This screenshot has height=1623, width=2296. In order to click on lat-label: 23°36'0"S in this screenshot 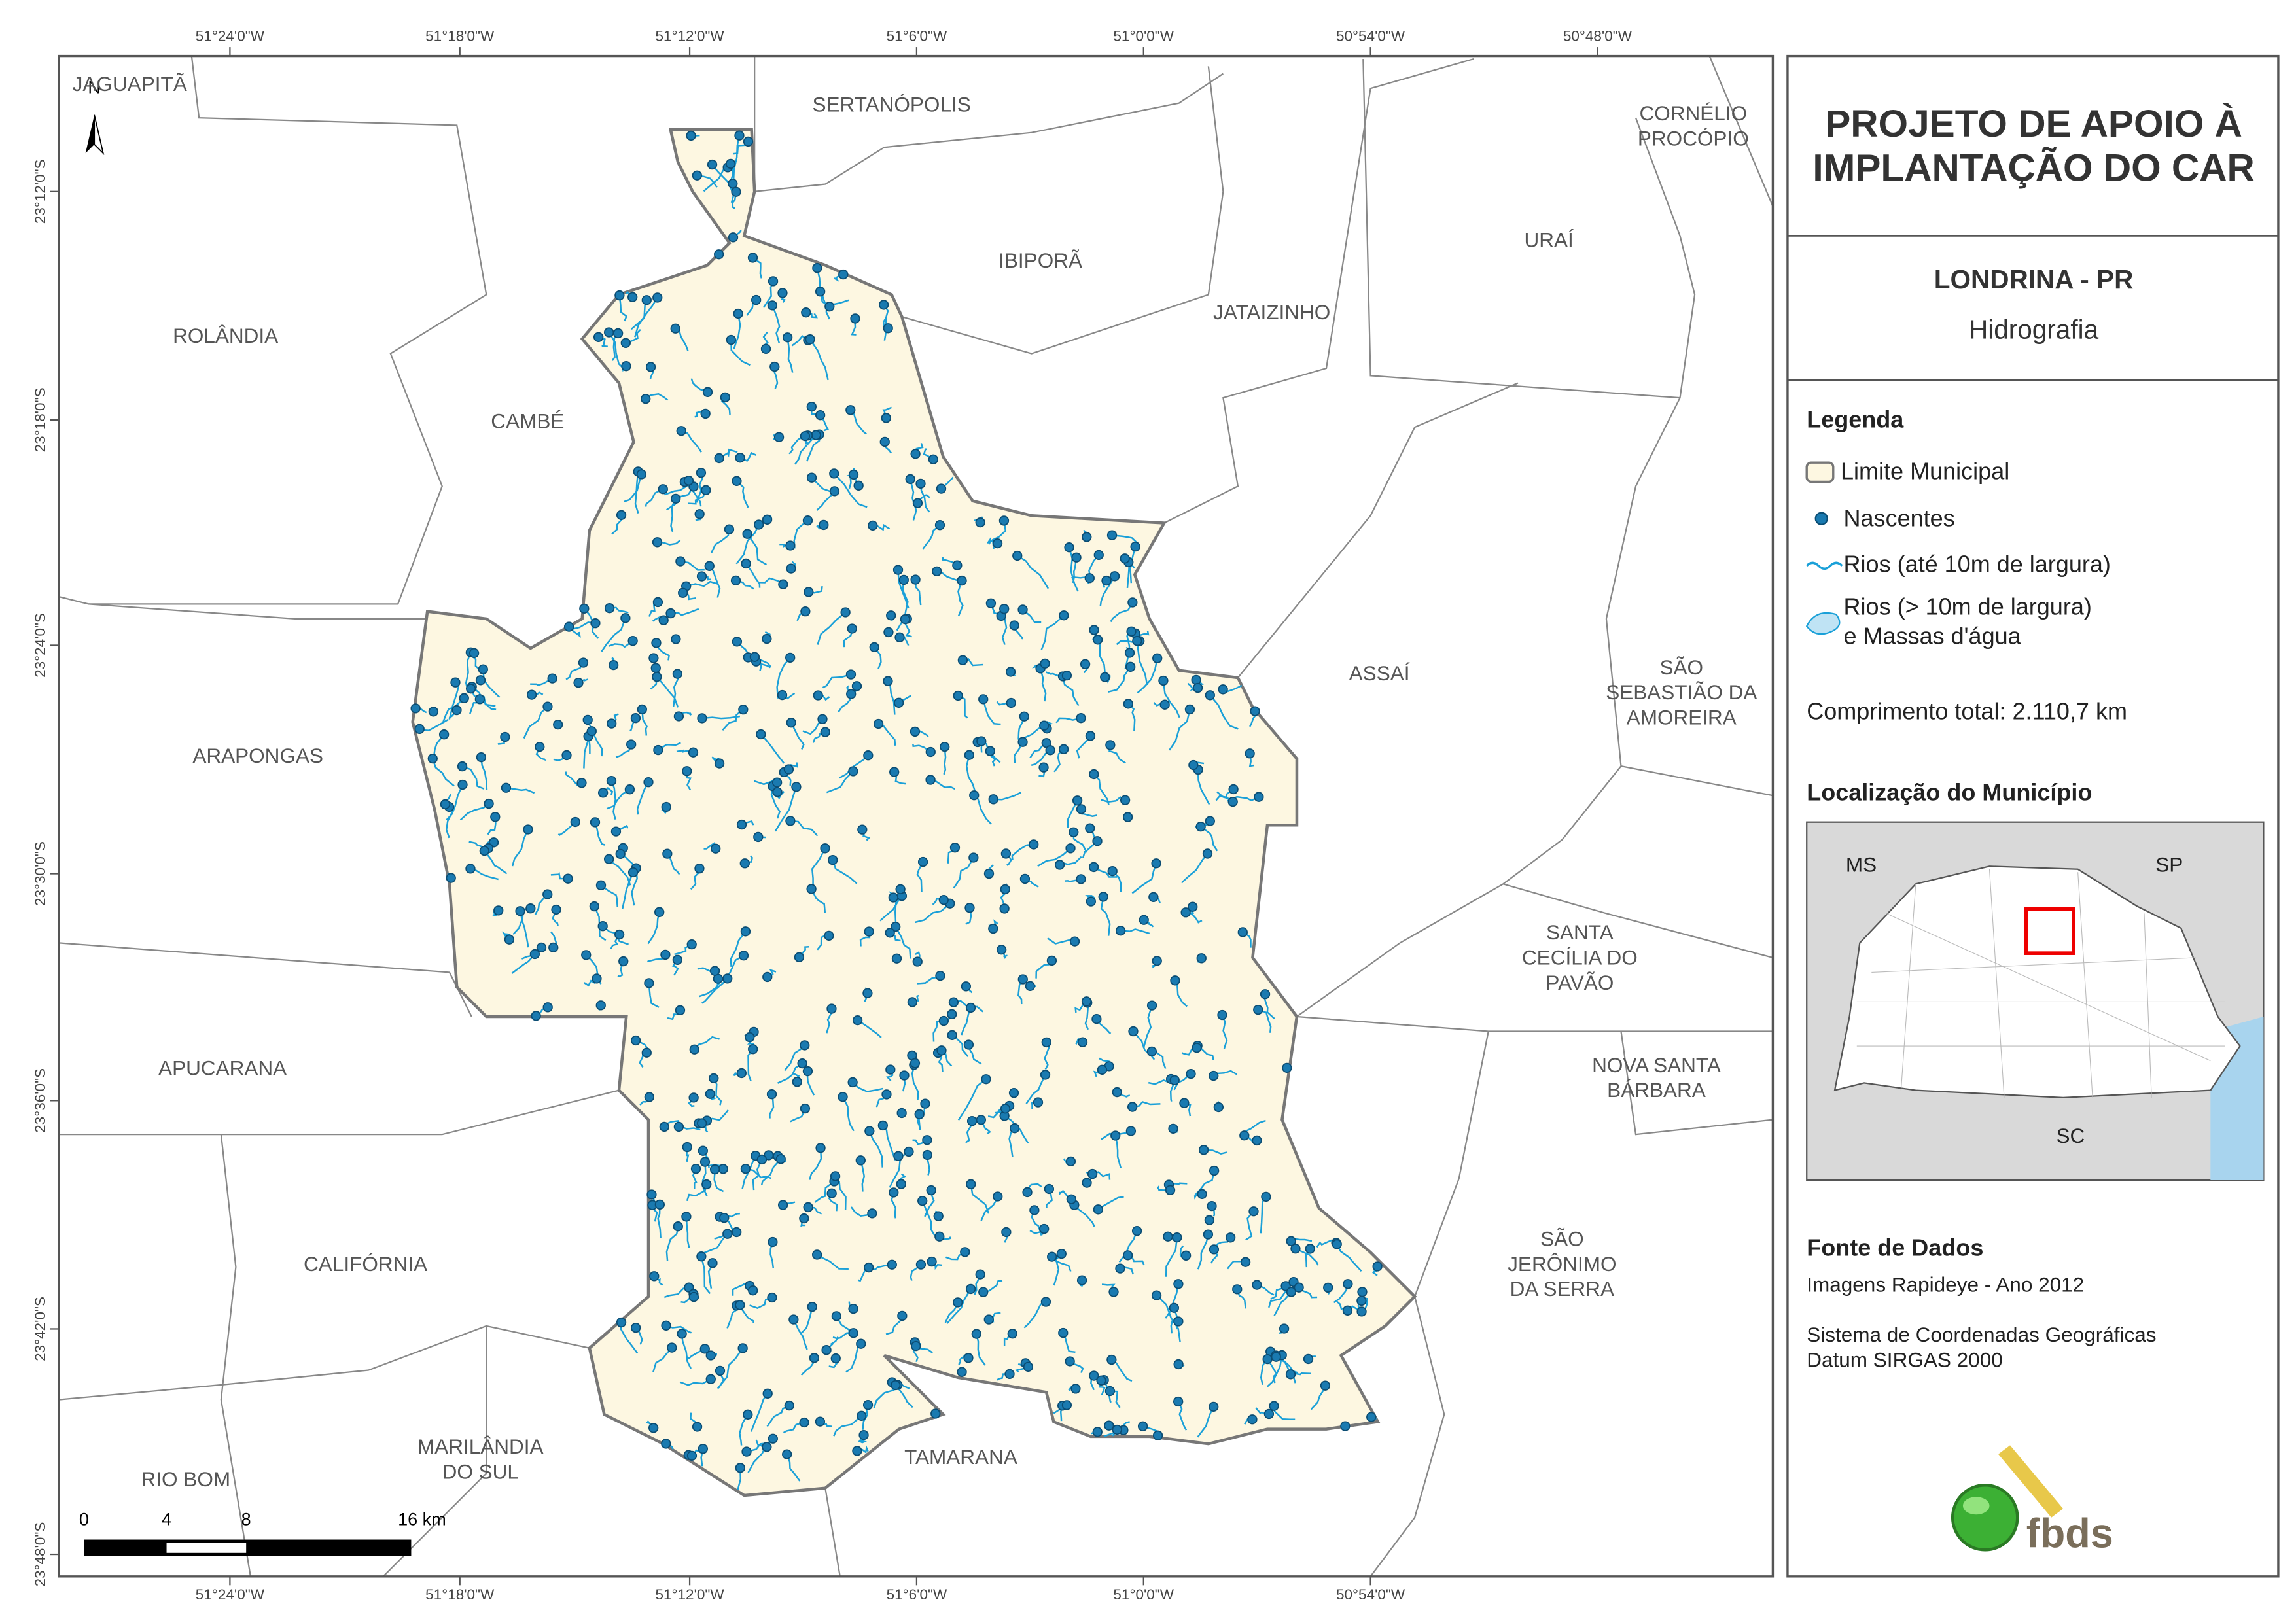, I will do `click(40, 1100)`.